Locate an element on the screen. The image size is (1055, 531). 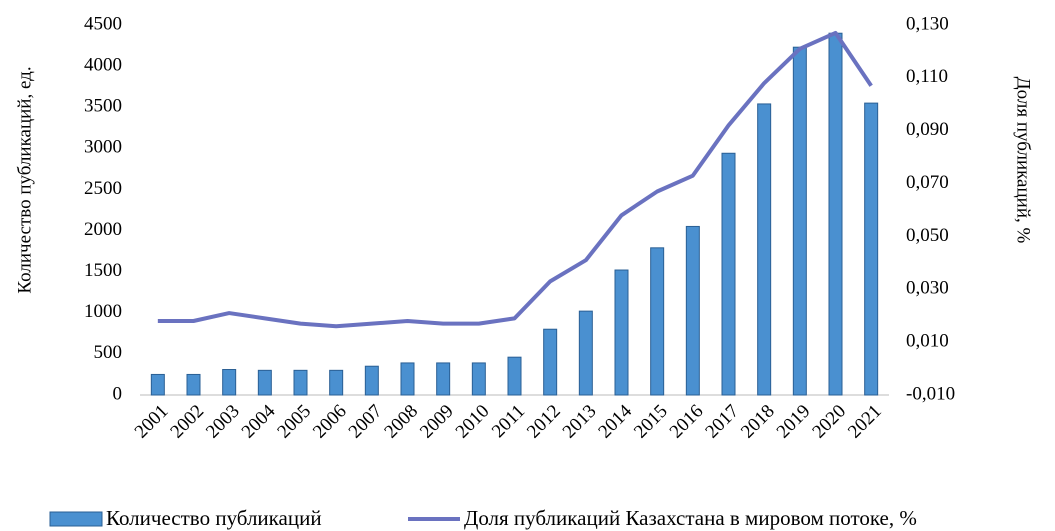
x-tick-label: 2012 is located at coordinates (544, 422).